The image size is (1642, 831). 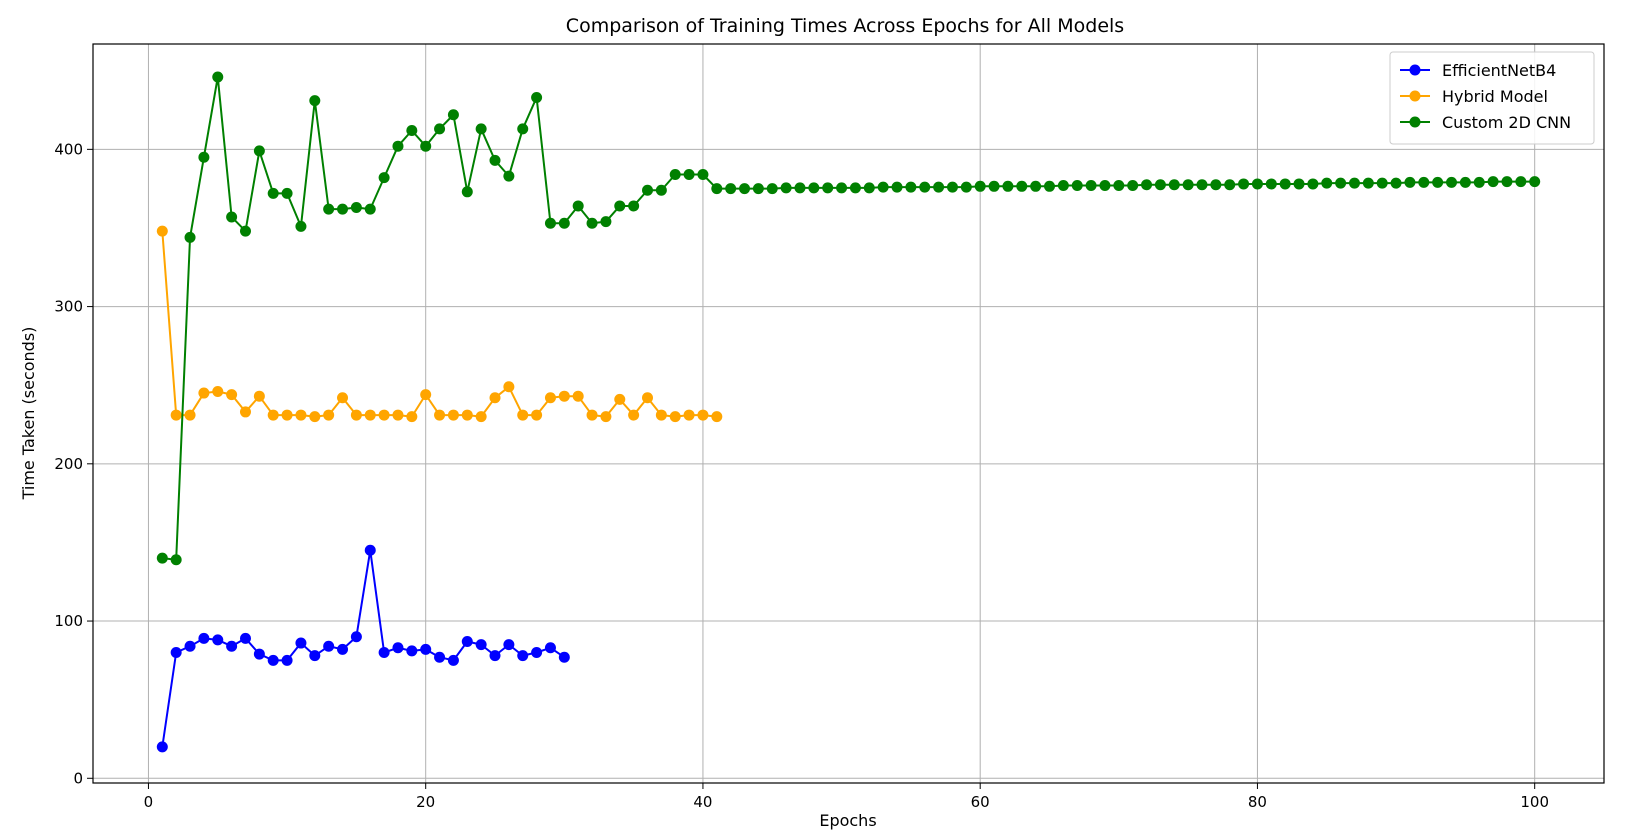 What do you see at coordinates (363, 648) in the screenshot?
I see `series-line` at bounding box center [363, 648].